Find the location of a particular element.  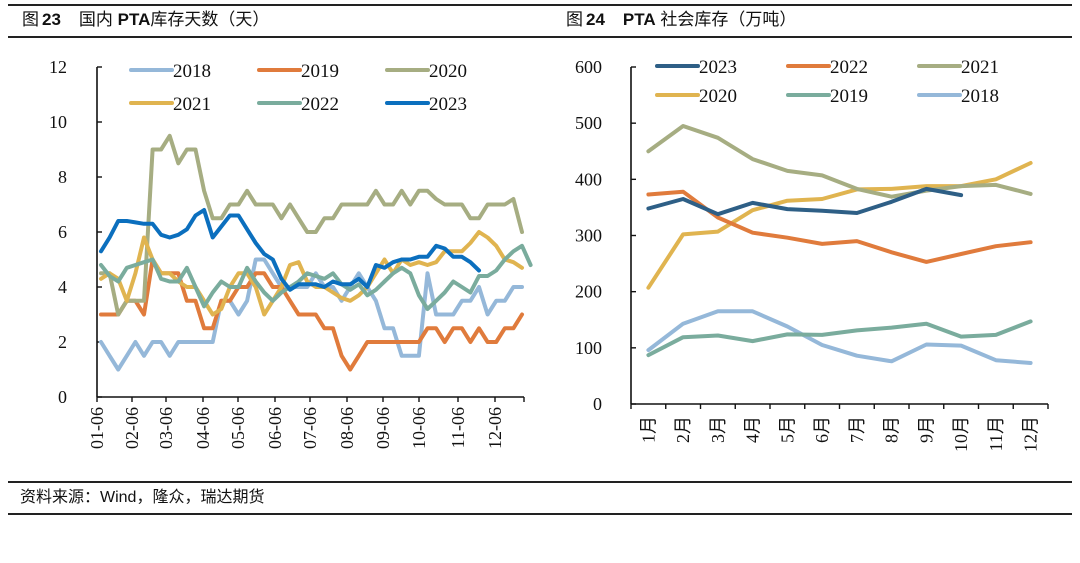

x-tick-label: 09-06 is located at coordinates (383, 428).